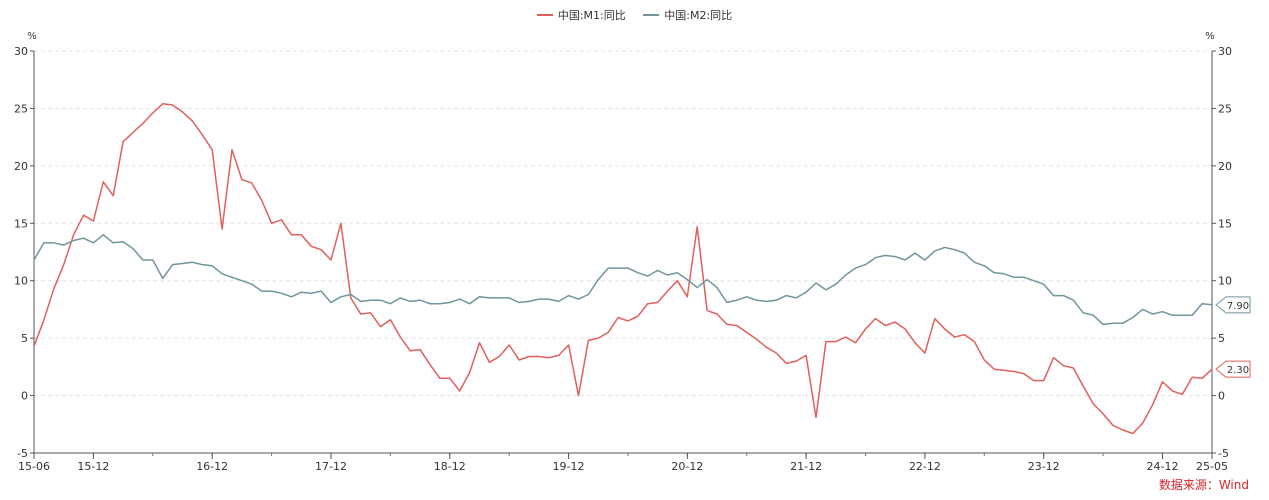 The image size is (1269, 500). Describe the element at coordinates (1225, 281) in the screenshot. I see `y-tick-label-right: 10` at that location.